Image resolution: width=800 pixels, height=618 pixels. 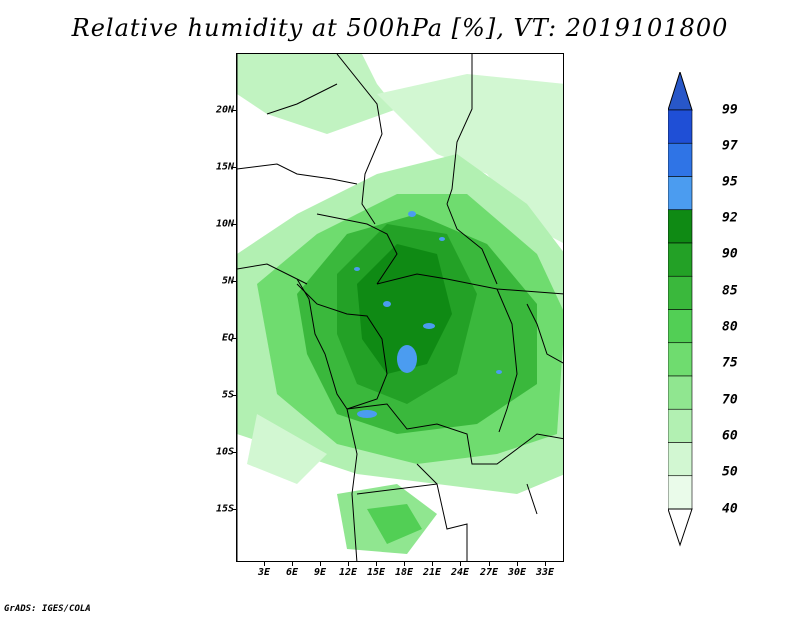 What do you see at coordinates (460, 572) in the screenshot?
I see `lon-label: 24E` at bounding box center [460, 572].